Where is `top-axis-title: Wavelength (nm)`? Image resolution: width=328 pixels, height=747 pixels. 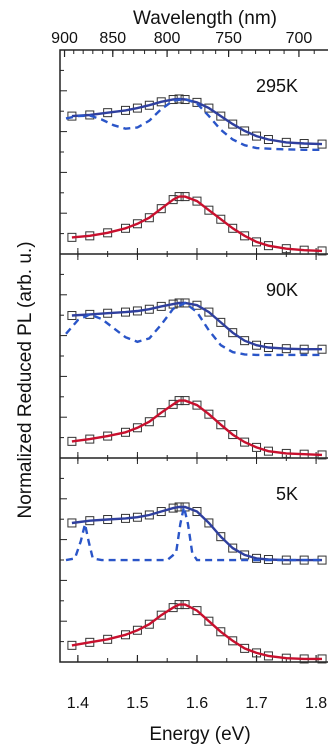 top-axis-title: Wavelength (nm) is located at coordinates (205, 18).